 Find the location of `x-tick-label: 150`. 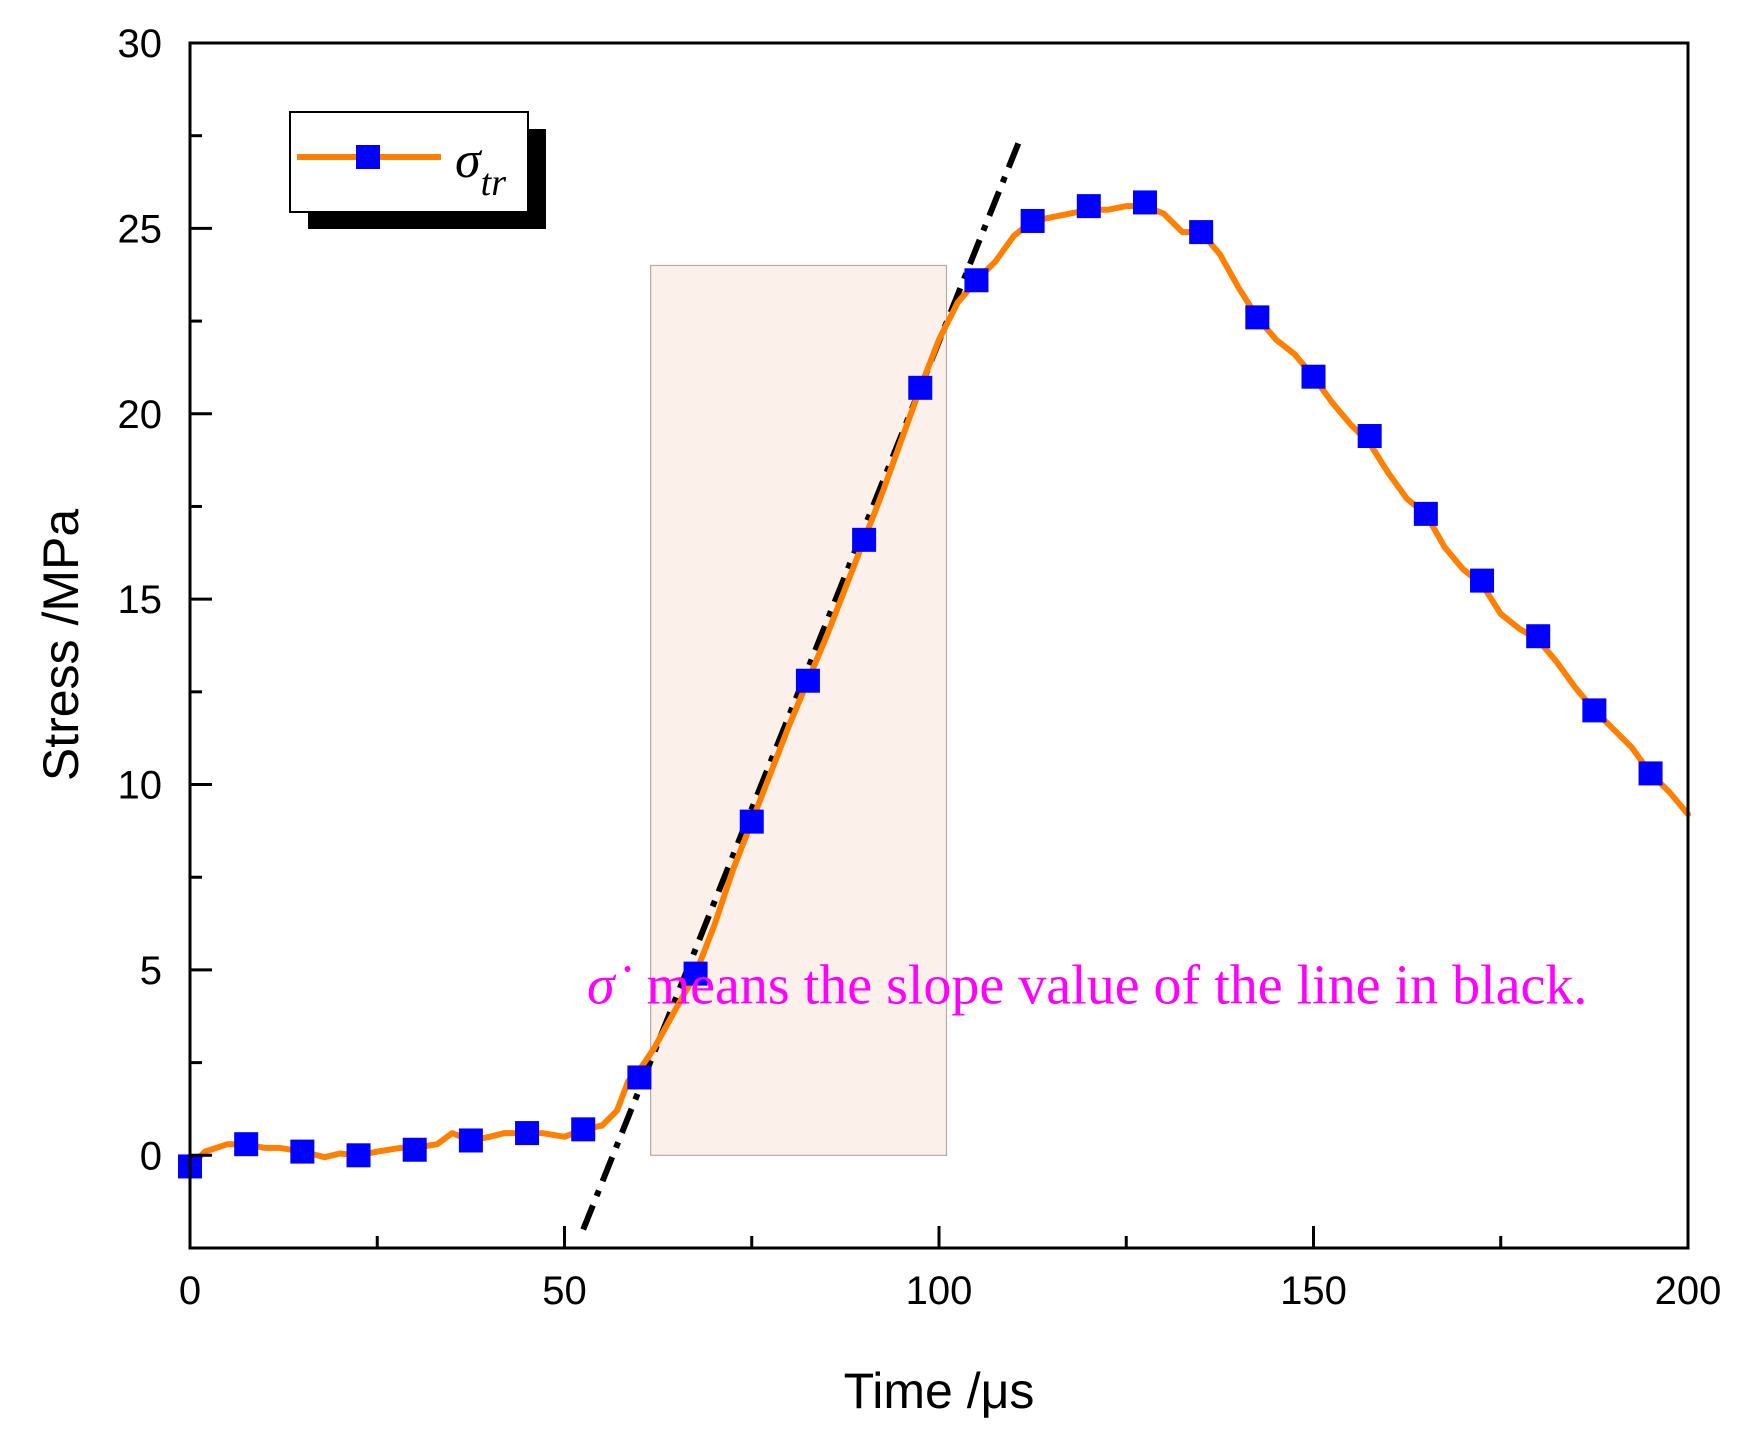

x-tick-label: 150 is located at coordinates (1313, 1291).